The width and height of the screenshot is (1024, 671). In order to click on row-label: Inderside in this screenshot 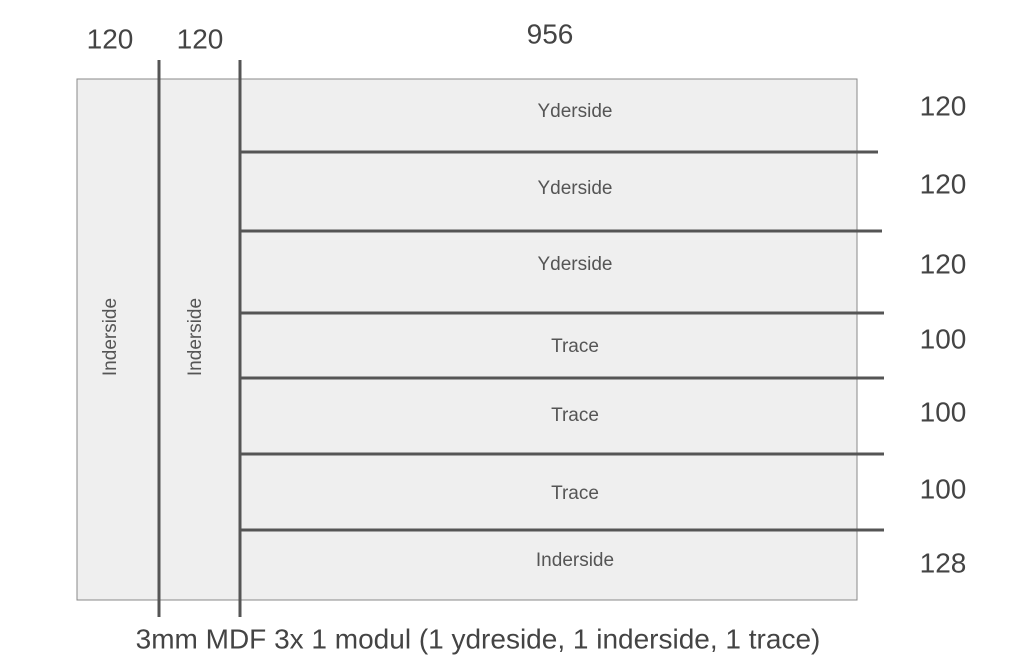, I will do `click(575, 560)`.